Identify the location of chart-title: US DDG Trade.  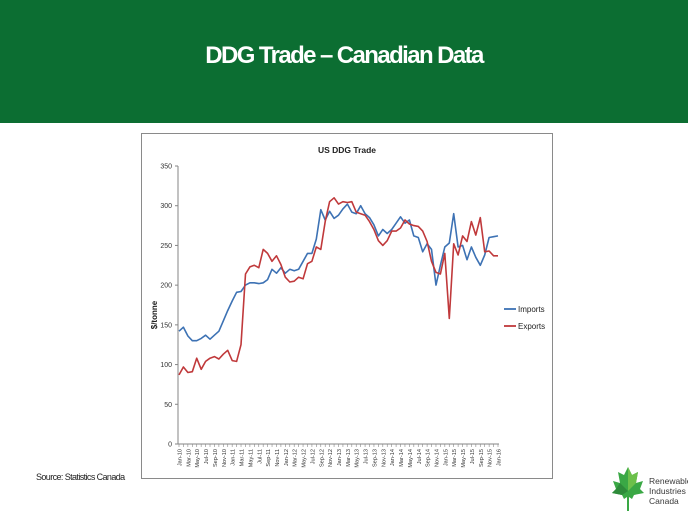
(347, 150).